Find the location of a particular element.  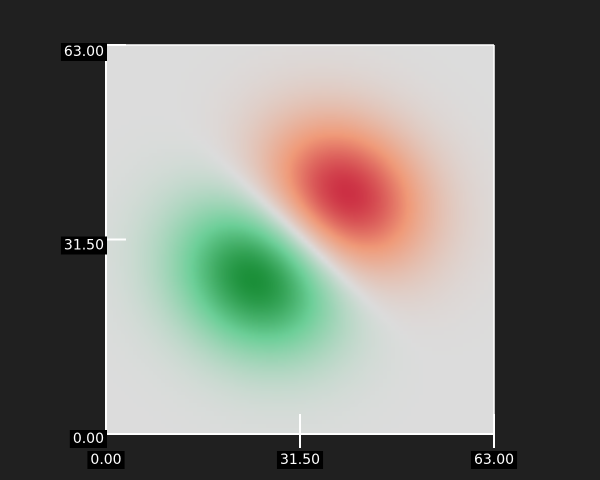

y-tick-label: 31.50 is located at coordinates (83, 245).